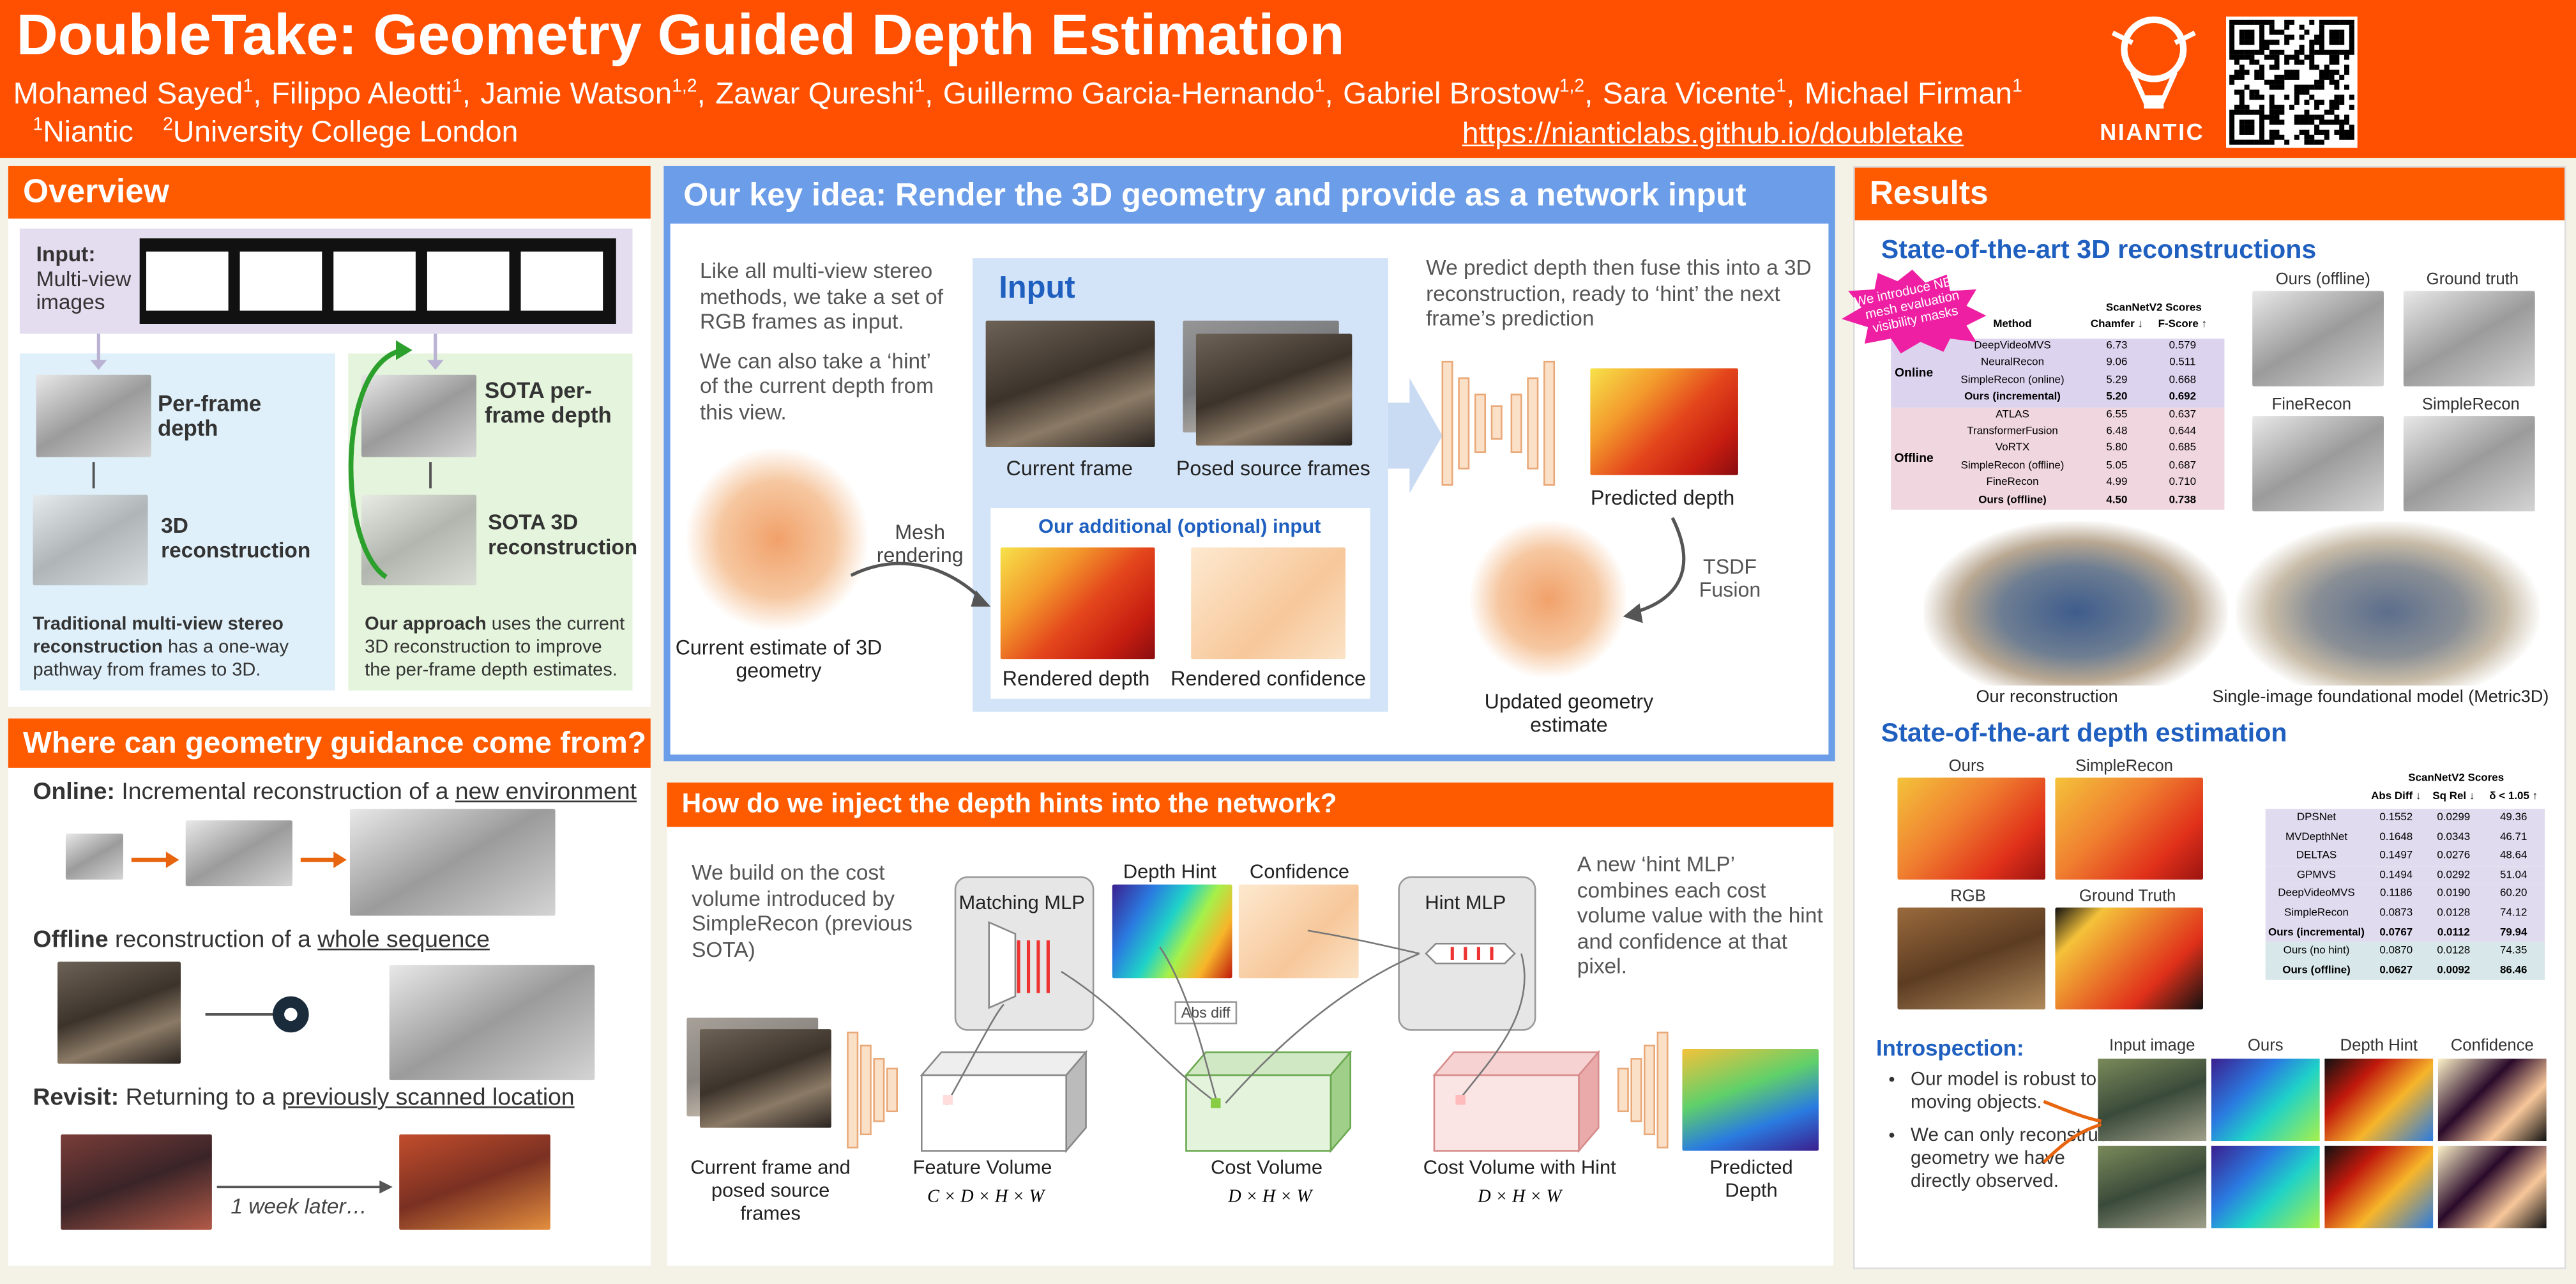 This screenshot has height=1284, width=2576. What do you see at coordinates (1179, 526) in the screenshot?
I see `heading: Our additional (optional) input` at bounding box center [1179, 526].